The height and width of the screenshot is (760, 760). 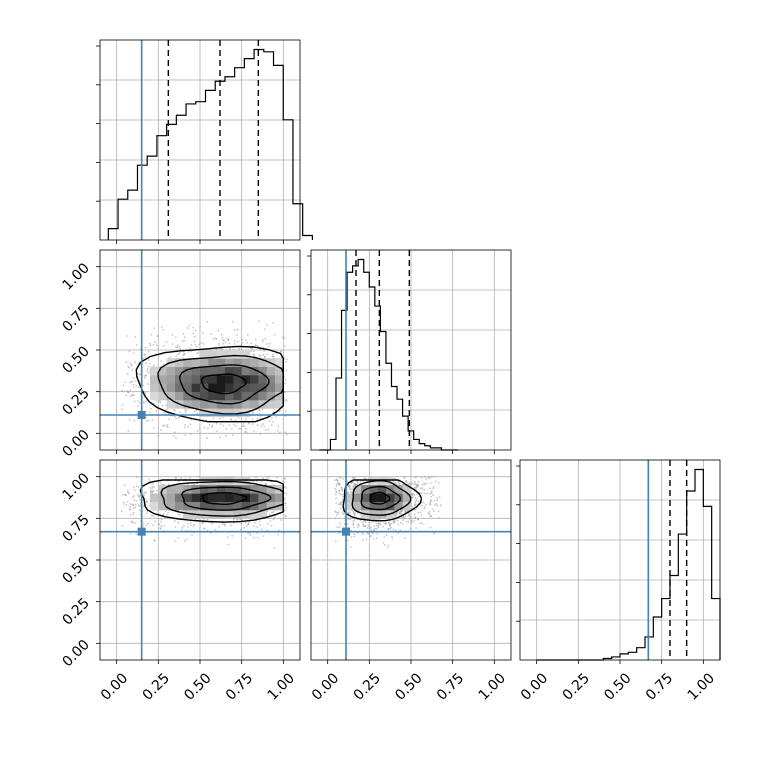 What do you see at coordinates (75, 570) in the screenshot?
I see `y-tick-label: 0.50` at bounding box center [75, 570].